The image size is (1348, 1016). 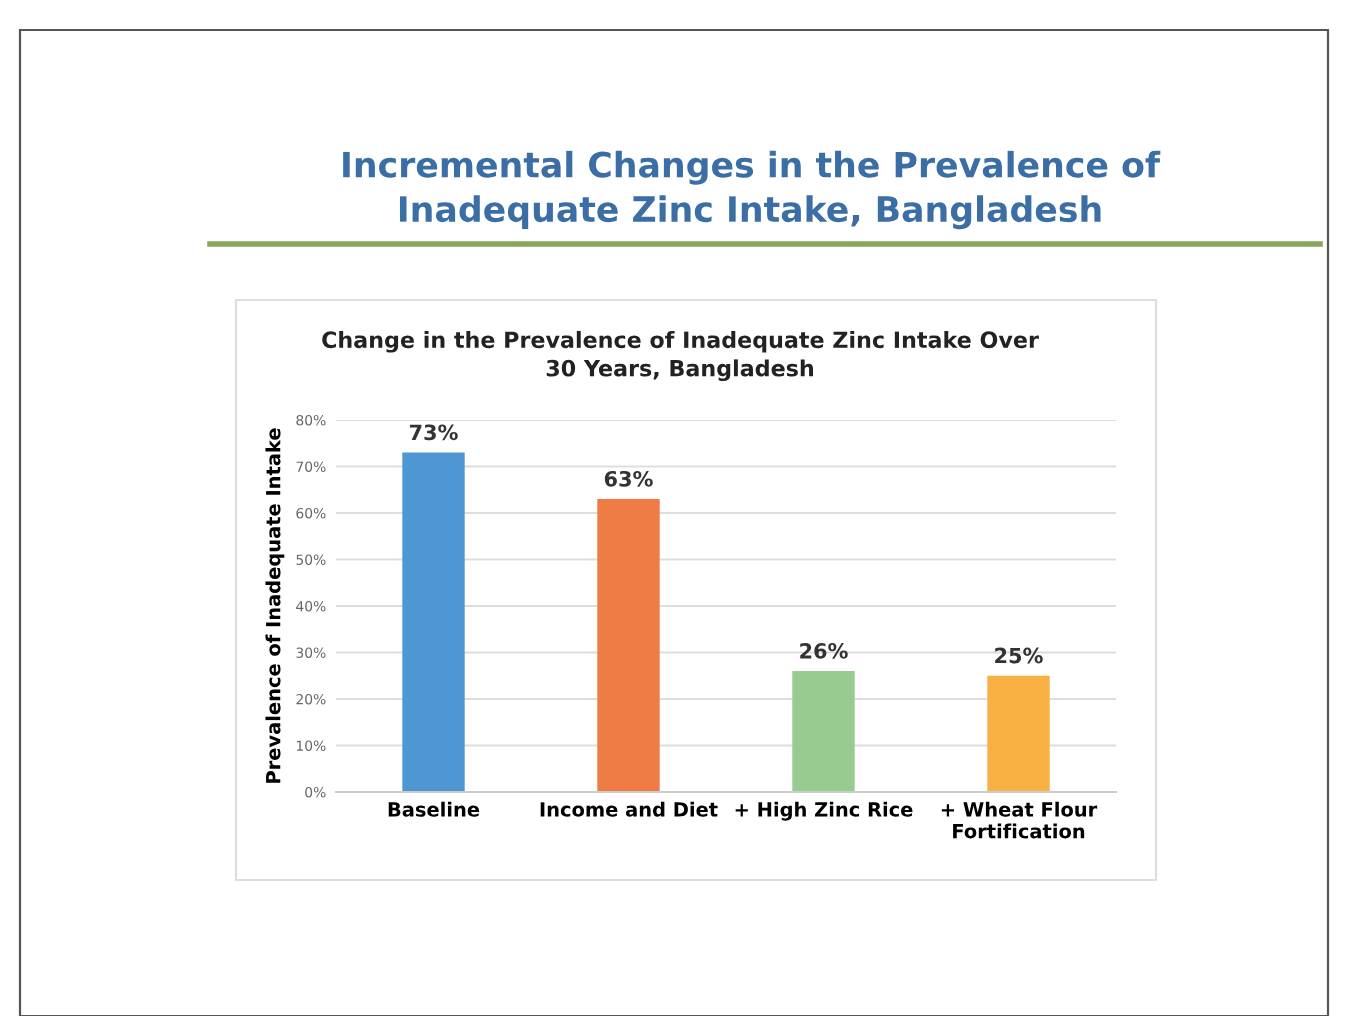 I want to click on chart-title: Incremental Changes in the Prevalence of Inadequate Zinc Intake, Bangladesh, so click(x=752, y=190).